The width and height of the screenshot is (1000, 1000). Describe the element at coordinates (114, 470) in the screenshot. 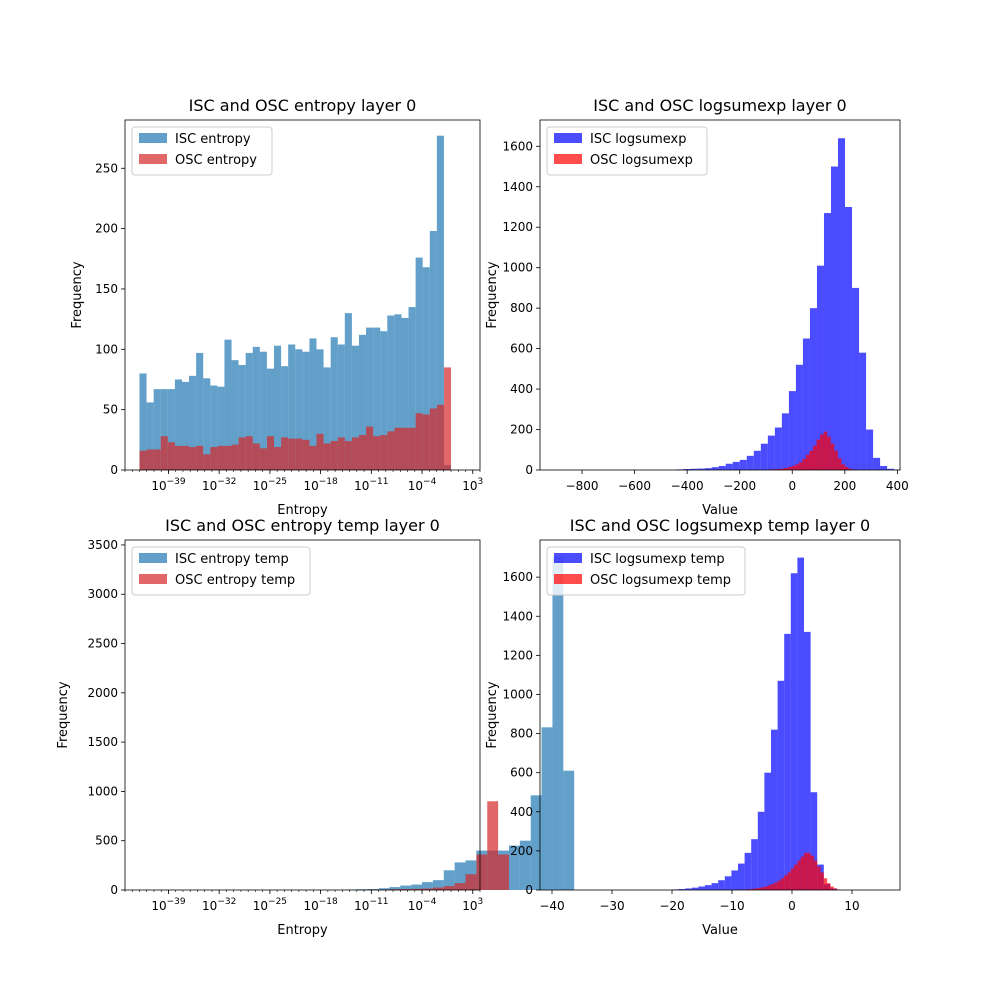

I see `y-tick-label: 0` at that location.